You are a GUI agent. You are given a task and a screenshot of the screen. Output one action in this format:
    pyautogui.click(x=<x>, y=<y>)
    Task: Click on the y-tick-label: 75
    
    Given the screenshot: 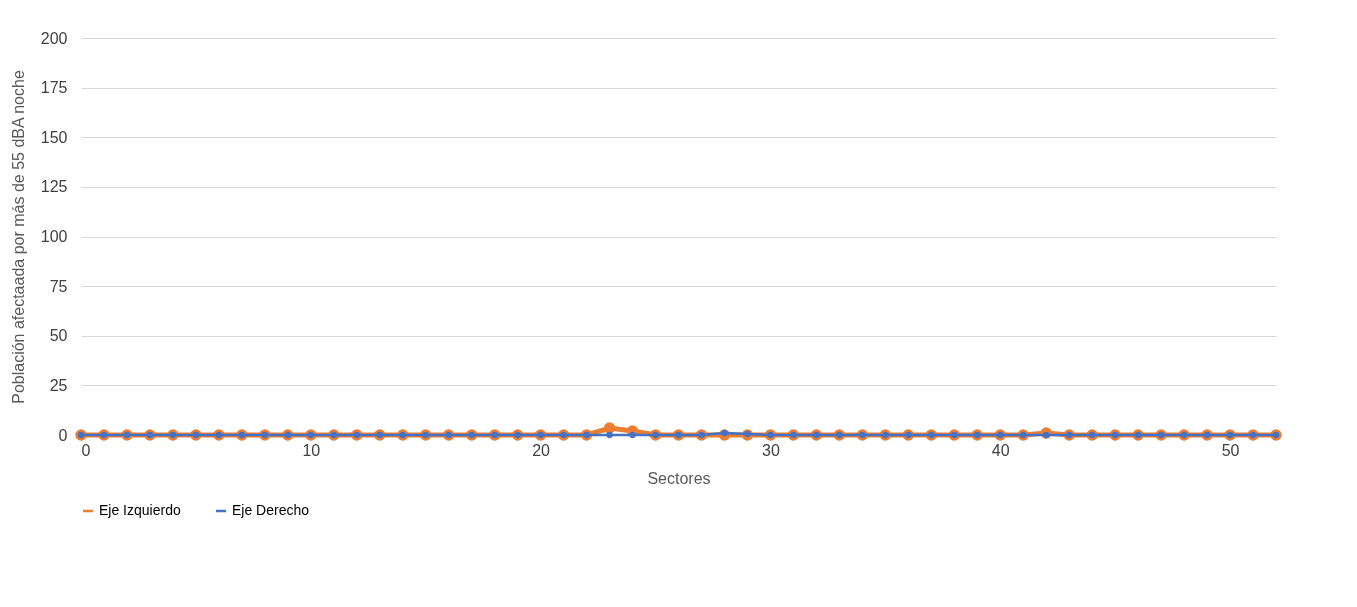 What is the action you would take?
    pyautogui.click(x=58, y=286)
    